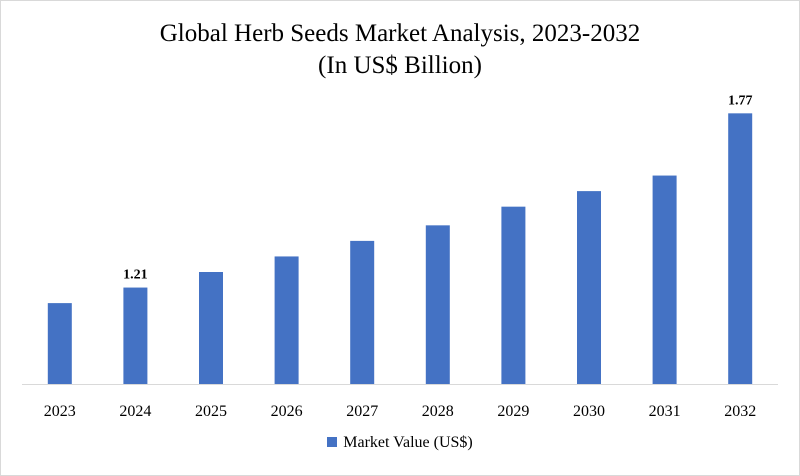 This screenshot has width=800, height=476. What do you see at coordinates (59, 343) in the screenshot?
I see `bar-2023` at bounding box center [59, 343].